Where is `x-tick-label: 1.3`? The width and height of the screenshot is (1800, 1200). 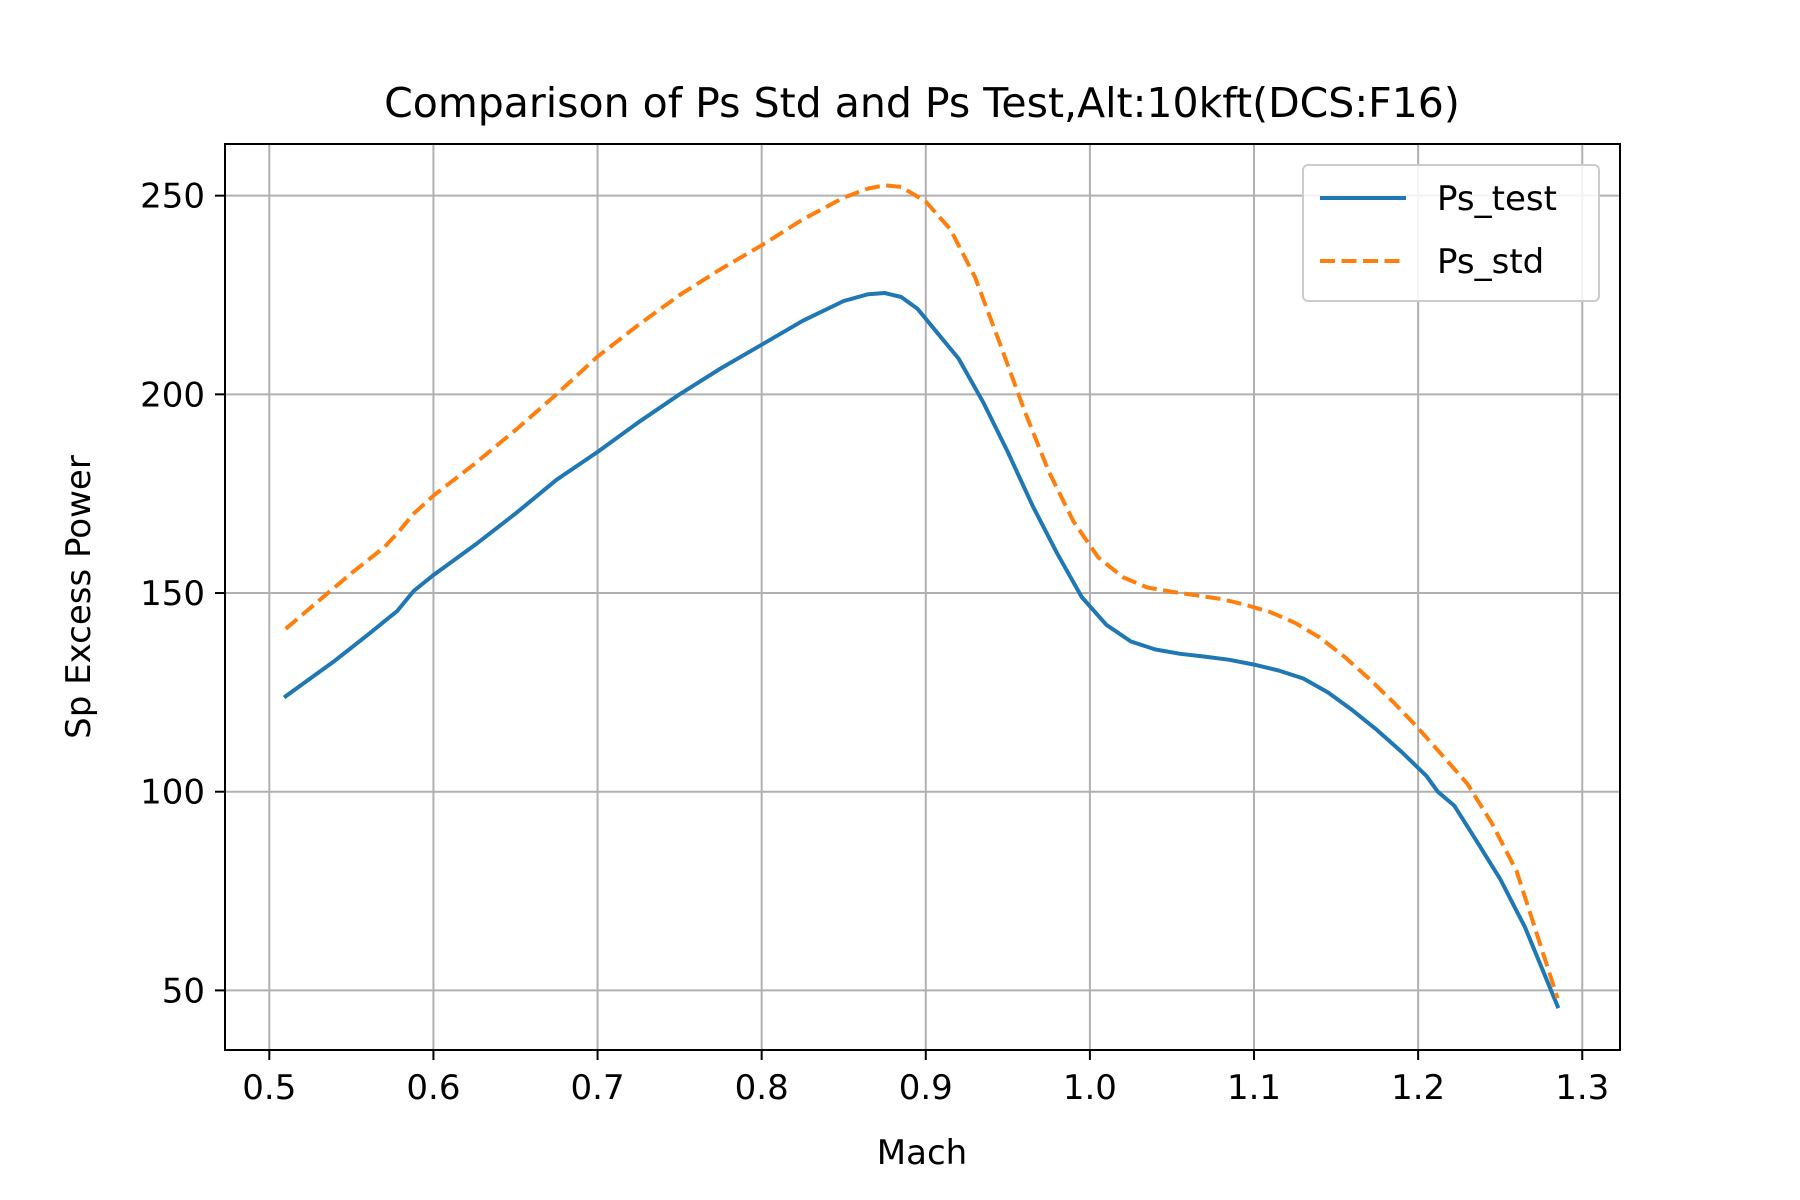
x-tick-label: 1.3 is located at coordinates (1582, 1088).